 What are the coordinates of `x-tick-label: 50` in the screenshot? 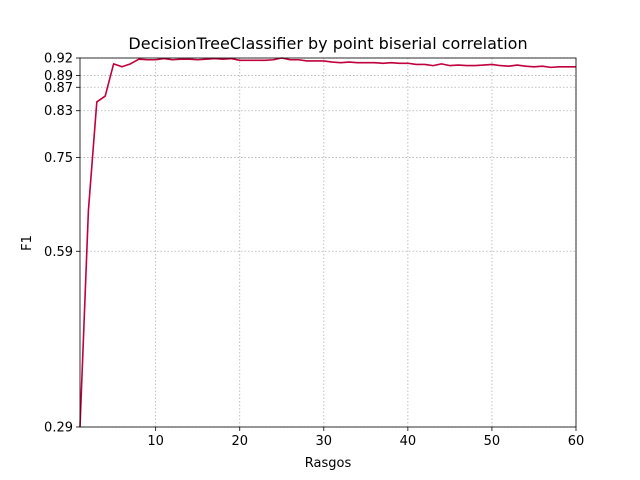 It's located at (492, 441).